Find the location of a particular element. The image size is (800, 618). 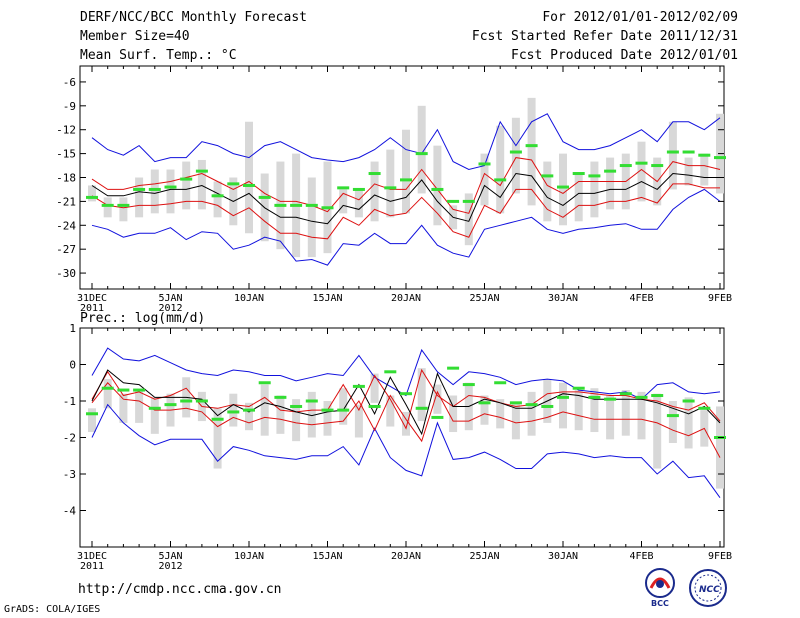

panel2-xtick-sublabel: 2011 is located at coordinates (92, 566).